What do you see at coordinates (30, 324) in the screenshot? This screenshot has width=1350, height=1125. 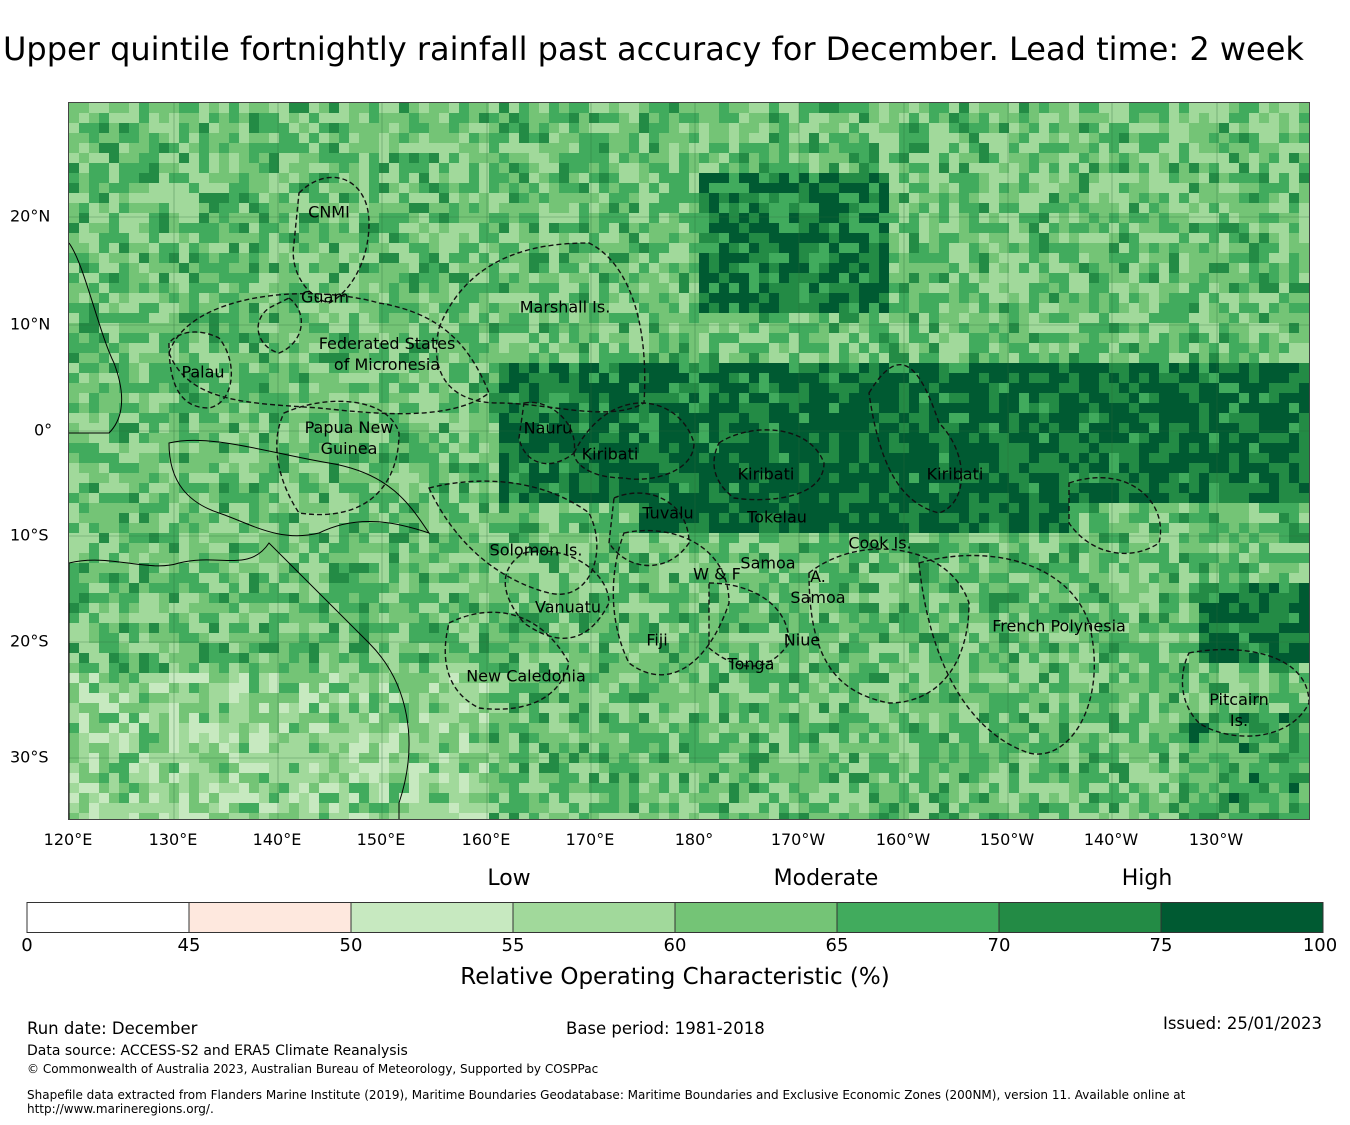 I see `y-tick-10n: 10°N` at bounding box center [30, 324].